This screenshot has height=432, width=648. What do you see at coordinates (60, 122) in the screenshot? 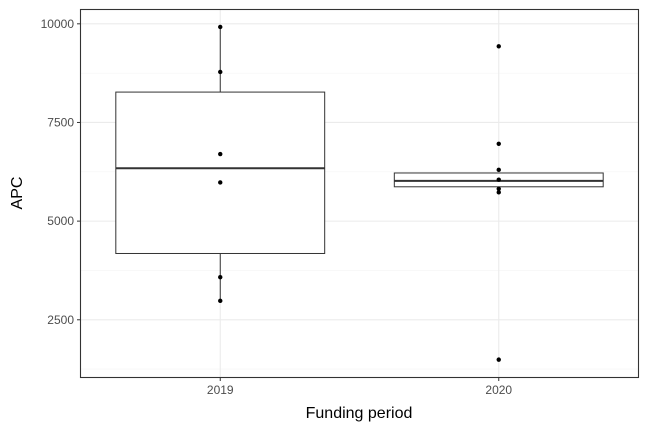
I see `y-tick-label: 7500` at bounding box center [60, 122].